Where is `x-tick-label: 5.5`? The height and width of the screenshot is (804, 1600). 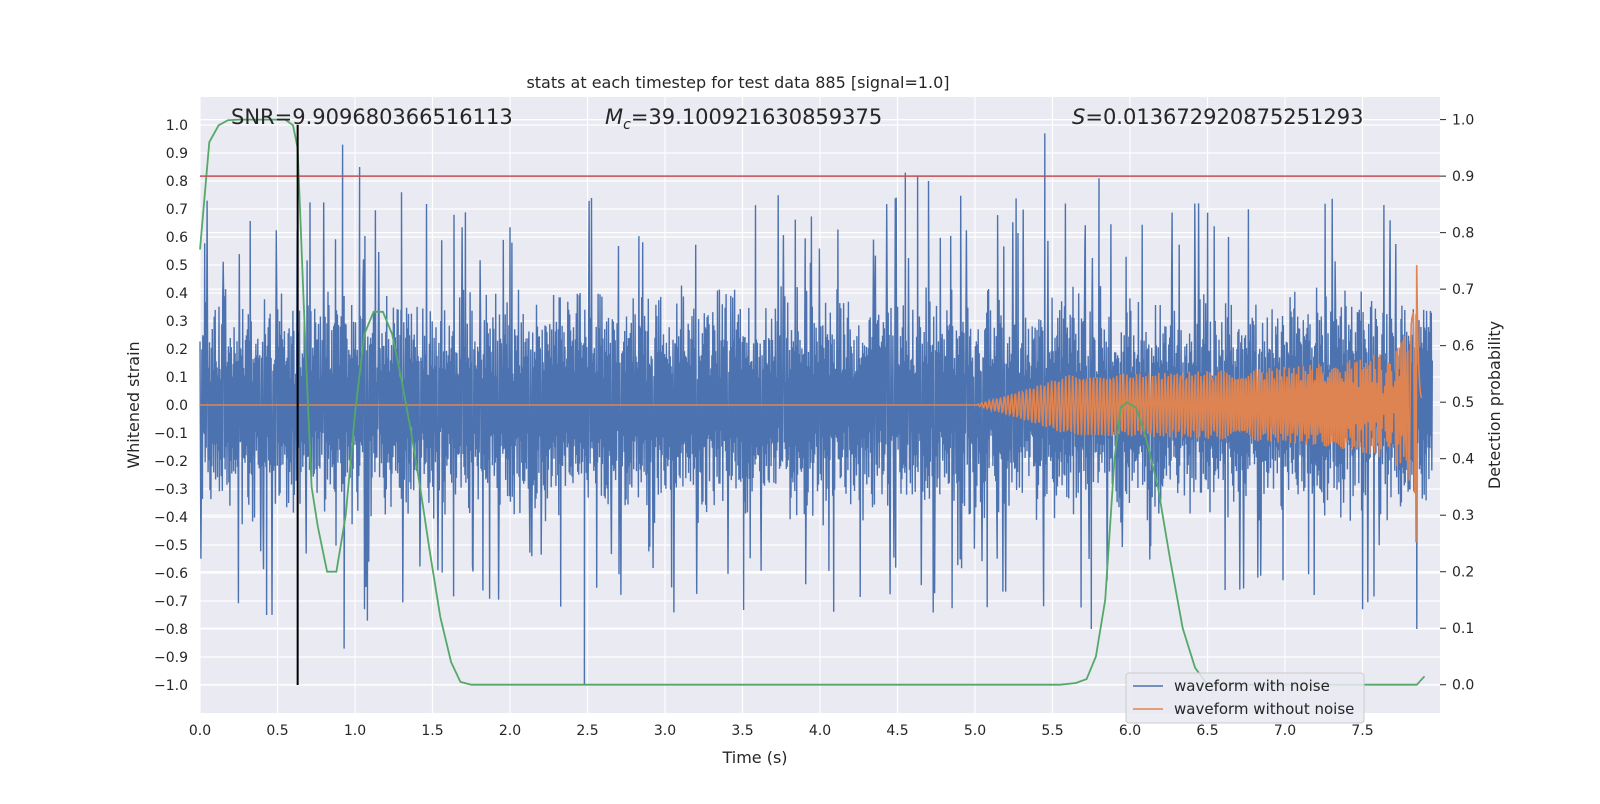 x-tick-label: 5.5 is located at coordinates (1052, 731).